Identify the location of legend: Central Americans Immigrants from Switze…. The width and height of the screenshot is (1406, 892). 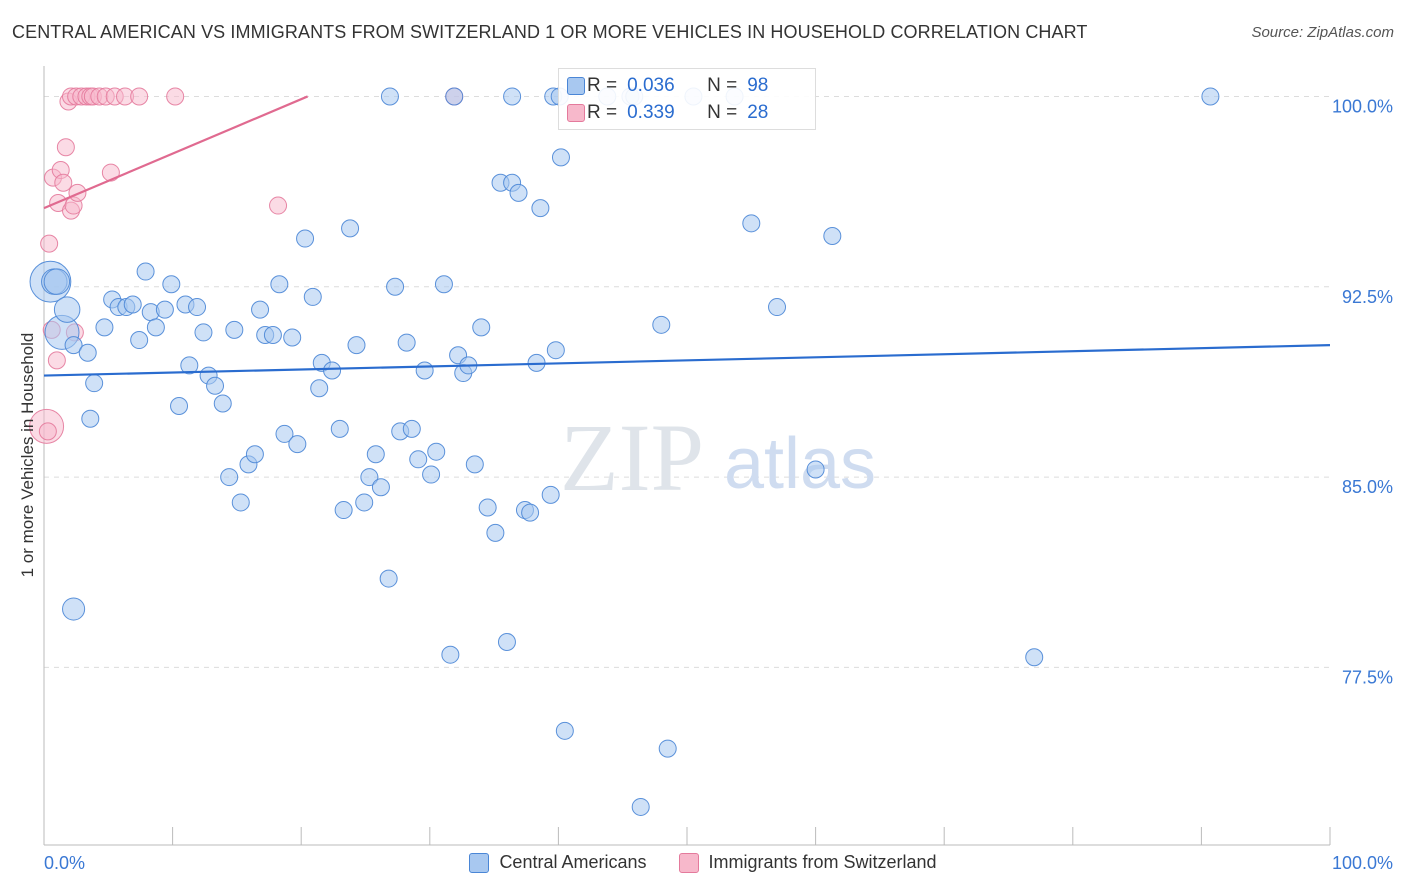
(703, 862).